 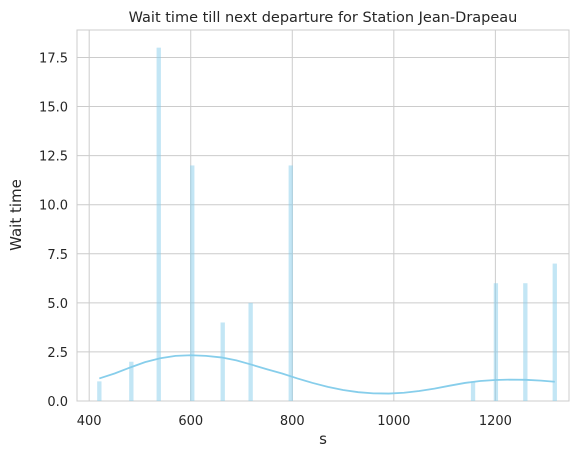 What do you see at coordinates (327, 374) in the screenshot?
I see `kde-curve` at bounding box center [327, 374].